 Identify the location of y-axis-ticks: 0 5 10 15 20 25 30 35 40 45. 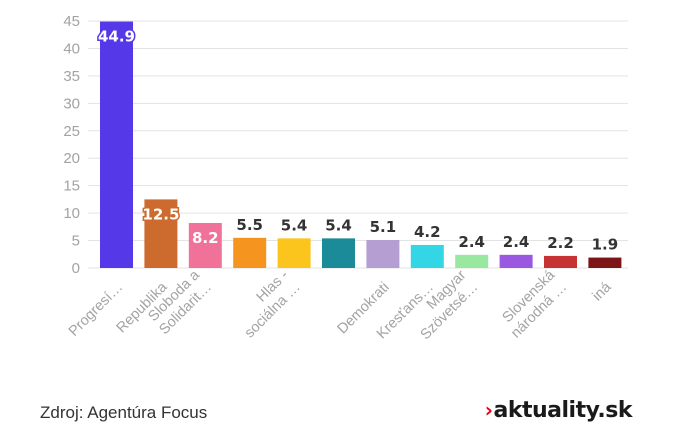
(71, 145).